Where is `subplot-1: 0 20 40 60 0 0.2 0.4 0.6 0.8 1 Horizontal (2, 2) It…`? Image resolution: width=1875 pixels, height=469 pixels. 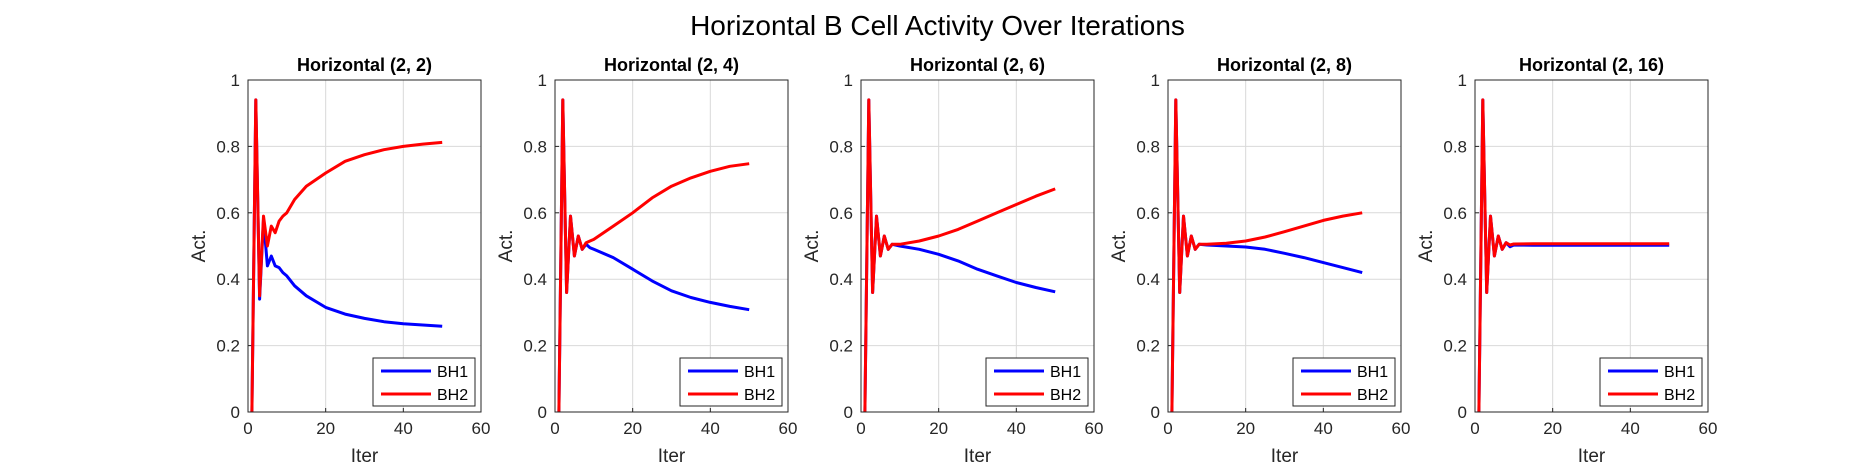
subplot-1: 0 20 40 60 0 0.2 0.4 0.6 0.8 1 Horizontal (2, 2) It… is located at coordinates (339, 261).